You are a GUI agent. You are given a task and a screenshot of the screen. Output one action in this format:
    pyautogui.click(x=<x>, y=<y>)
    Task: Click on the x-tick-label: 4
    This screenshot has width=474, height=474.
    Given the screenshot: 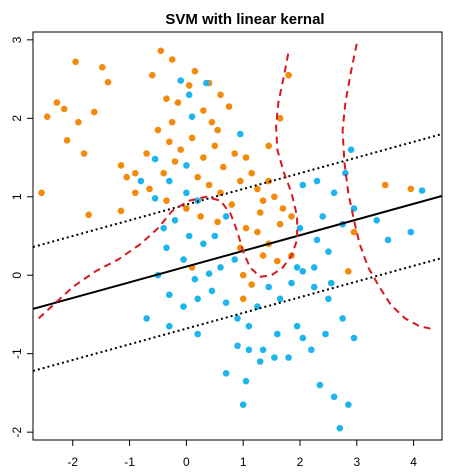 What is the action you would take?
    pyautogui.click(x=413, y=462)
    